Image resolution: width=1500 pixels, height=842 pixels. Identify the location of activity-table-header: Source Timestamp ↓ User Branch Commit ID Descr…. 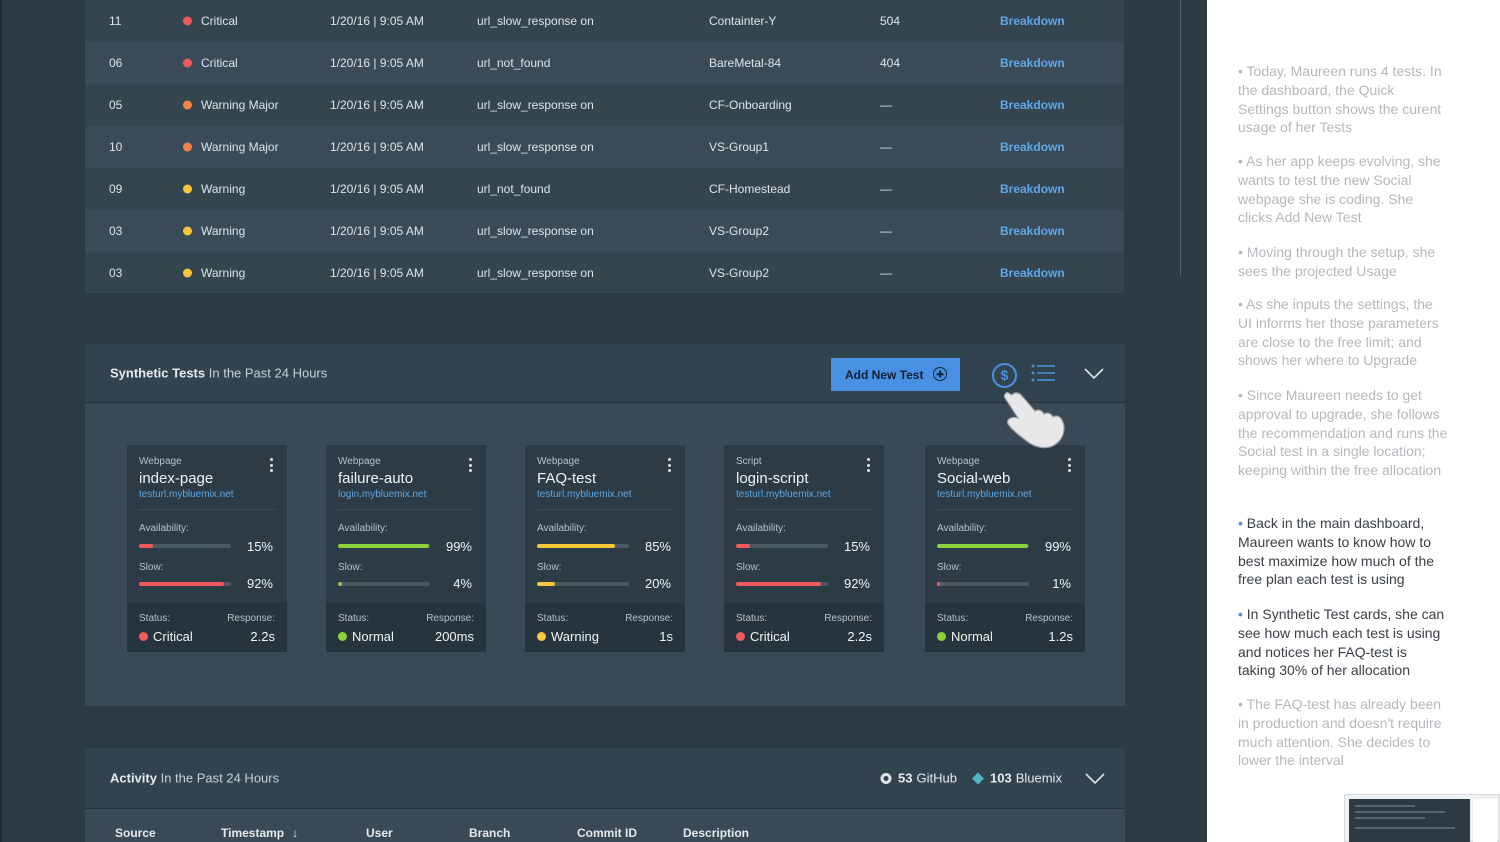
(605, 825).